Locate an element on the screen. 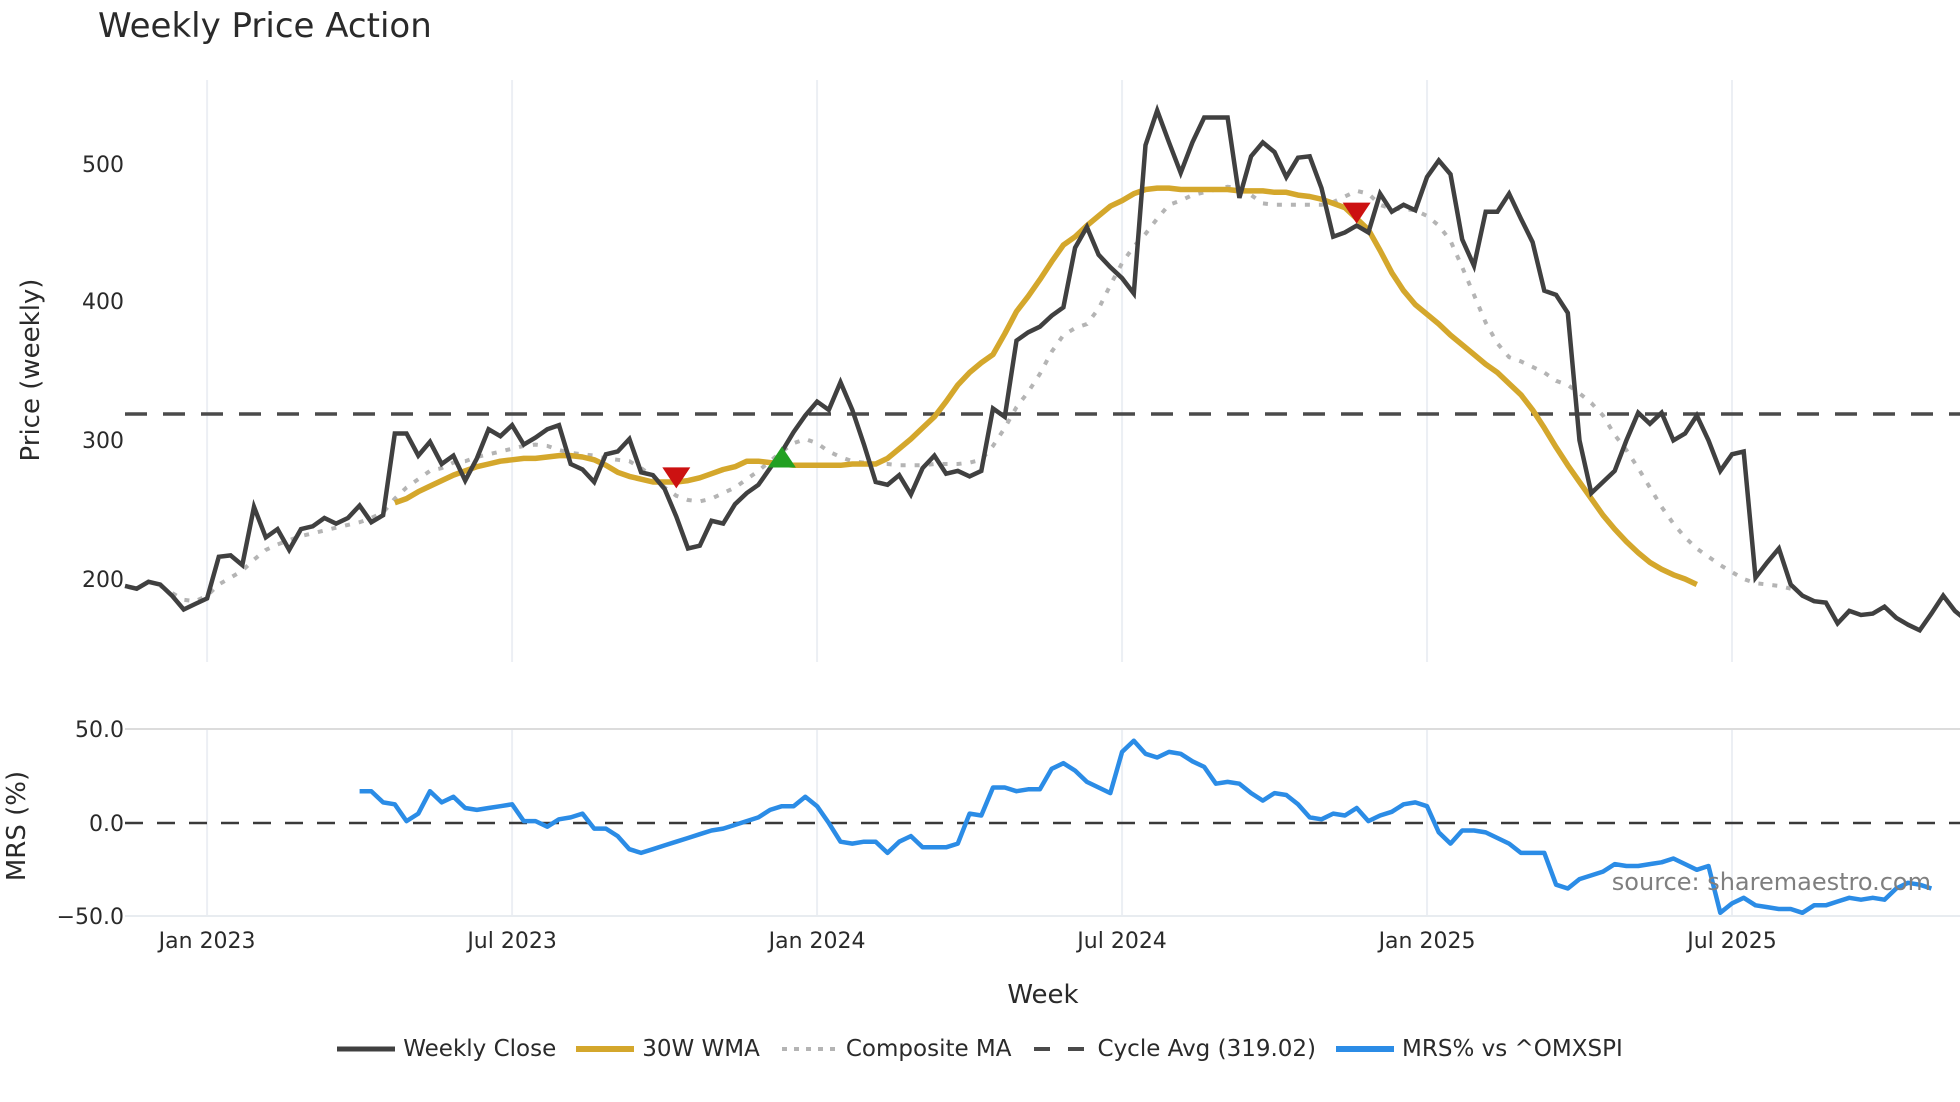  legend-label: Weekly Close is located at coordinates (480, 1049).